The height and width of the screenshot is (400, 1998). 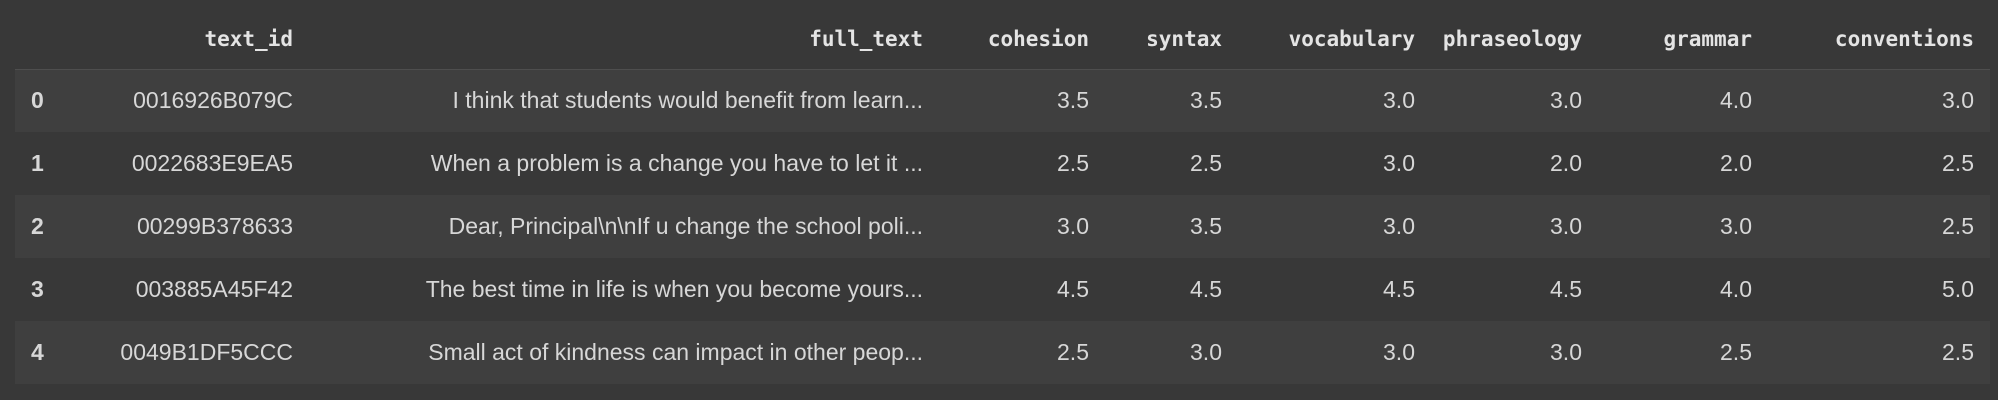 What do you see at coordinates (1073, 289) in the screenshot?
I see `cohesion-cell: 4.5` at bounding box center [1073, 289].